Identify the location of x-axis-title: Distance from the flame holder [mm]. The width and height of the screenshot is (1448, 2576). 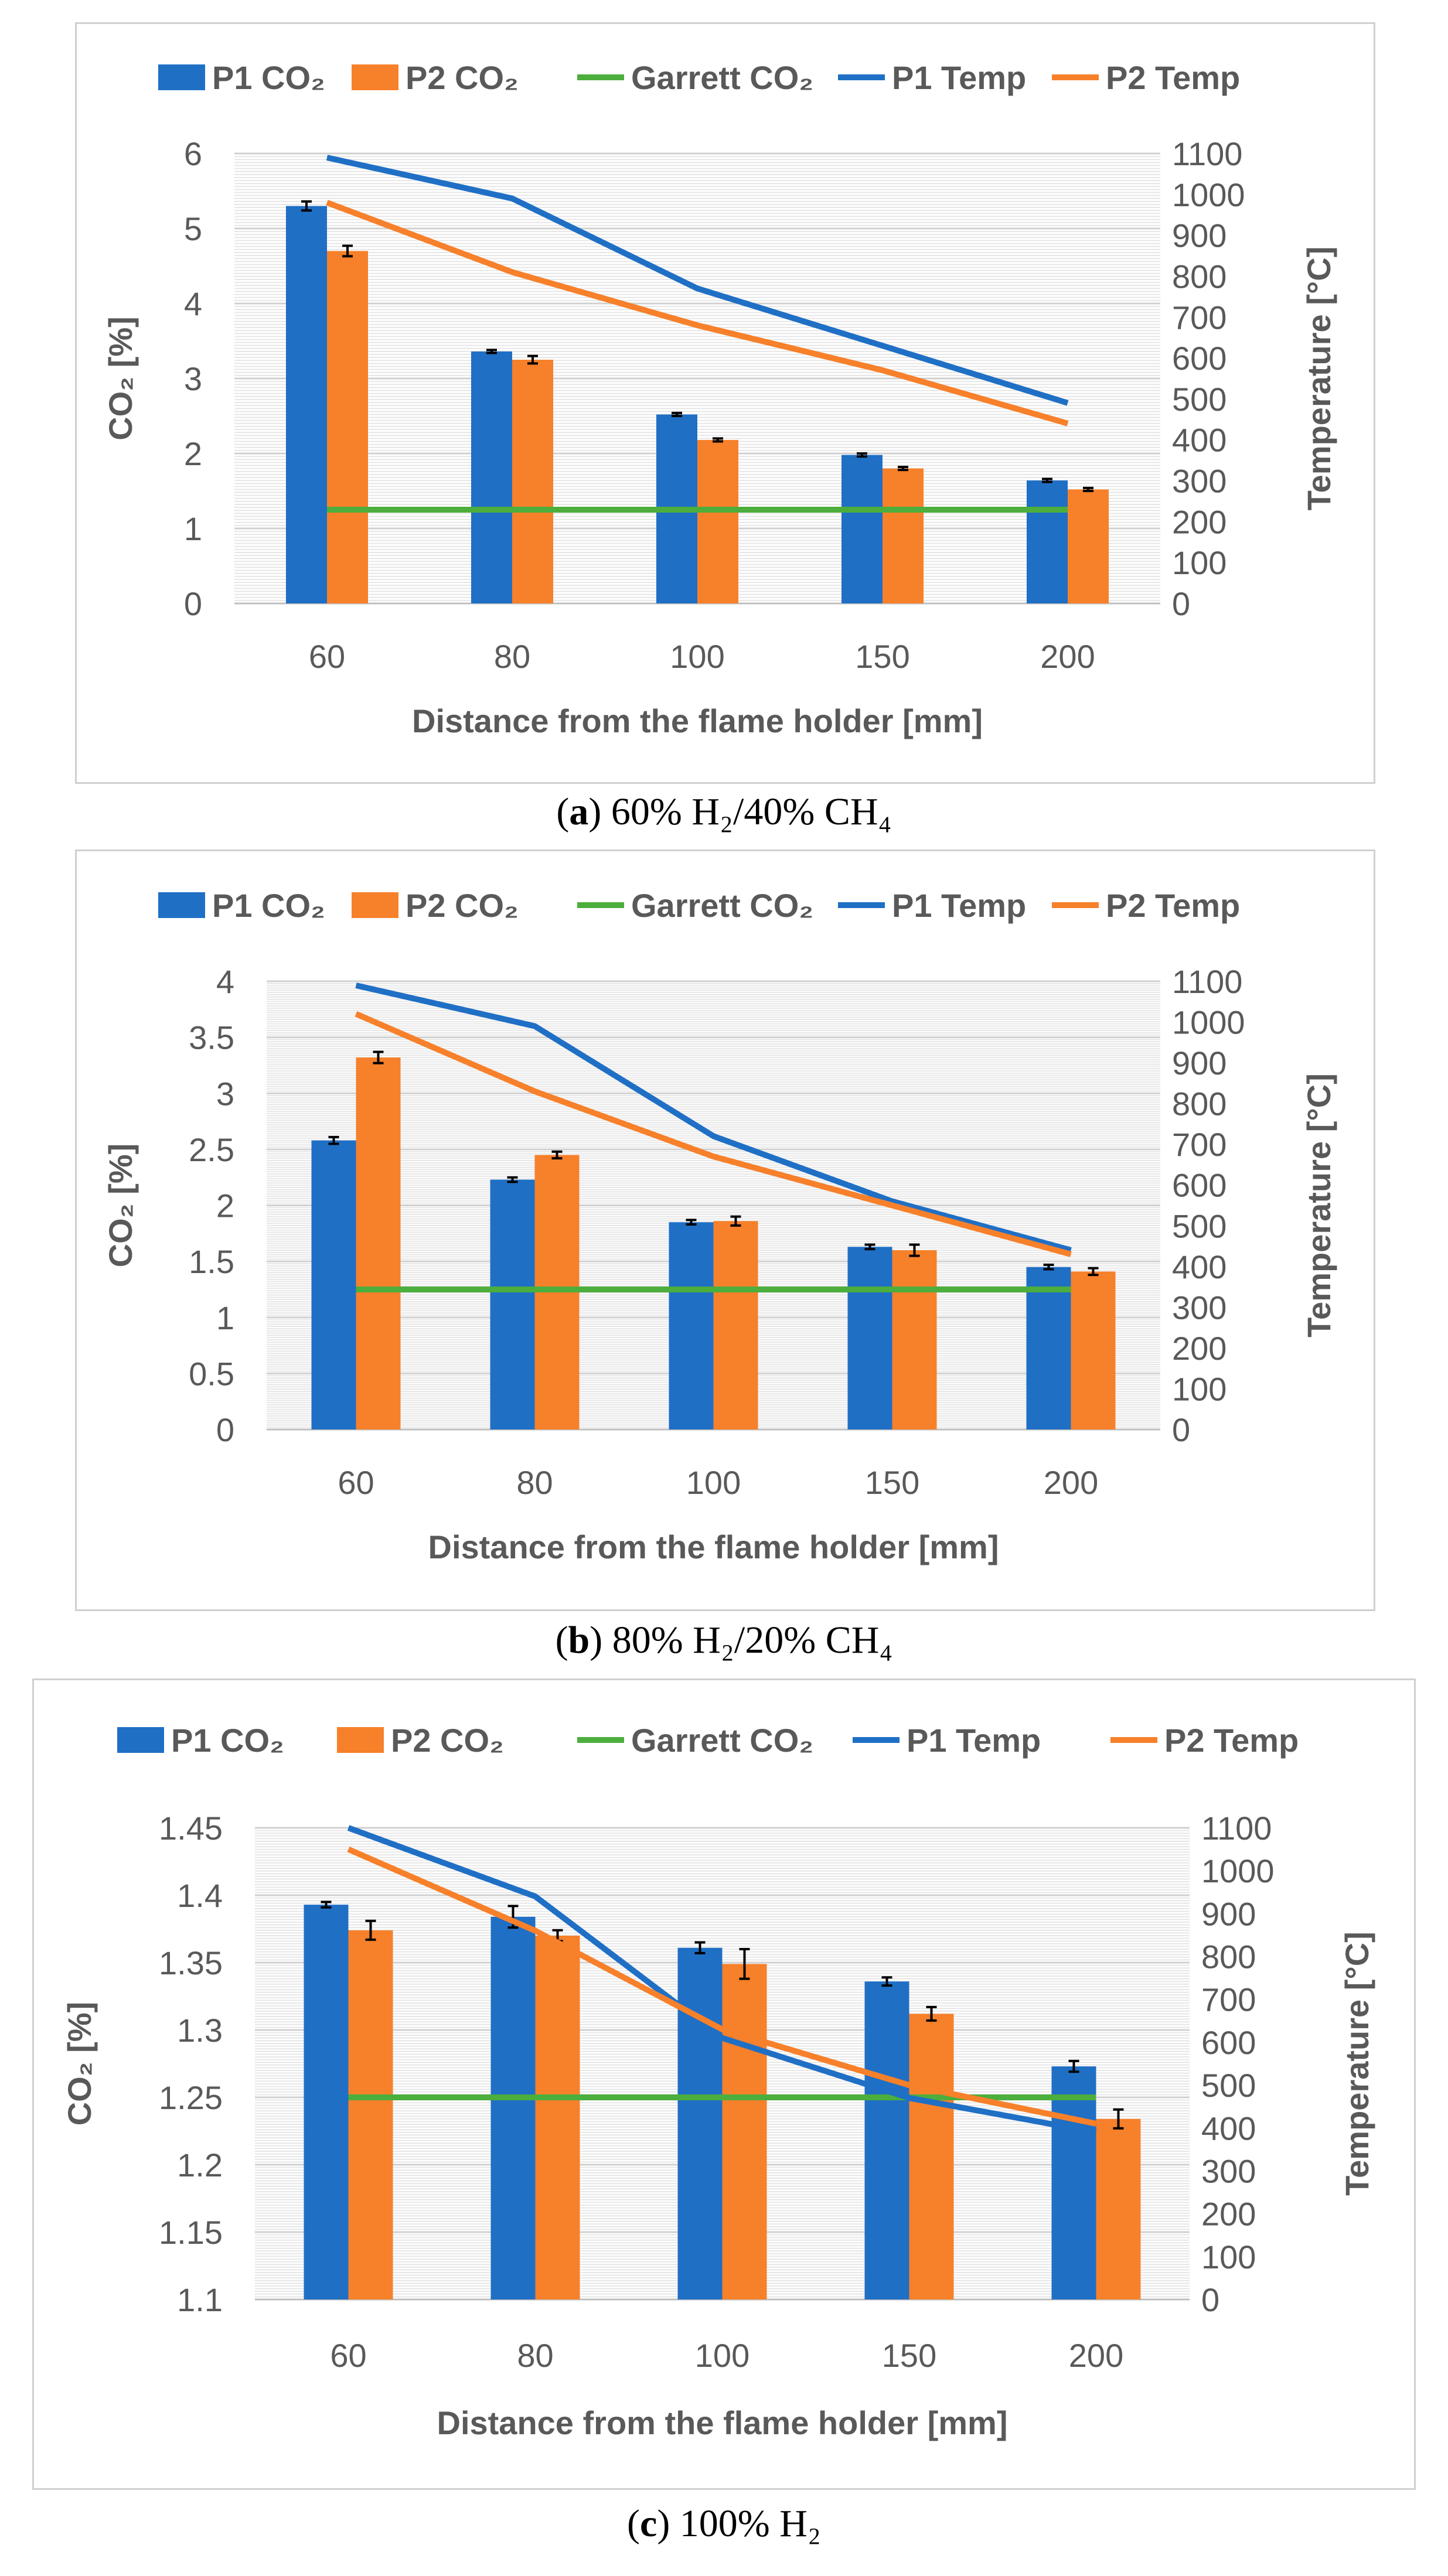
(697, 720).